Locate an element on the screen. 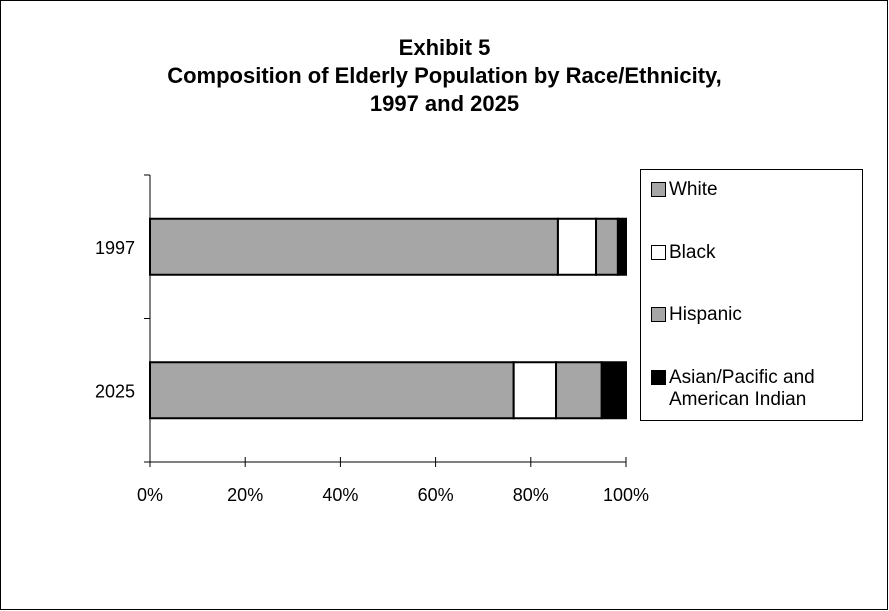 This screenshot has width=889, height=611. legend-label-line-2: American Indian is located at coordinates (738, 399).